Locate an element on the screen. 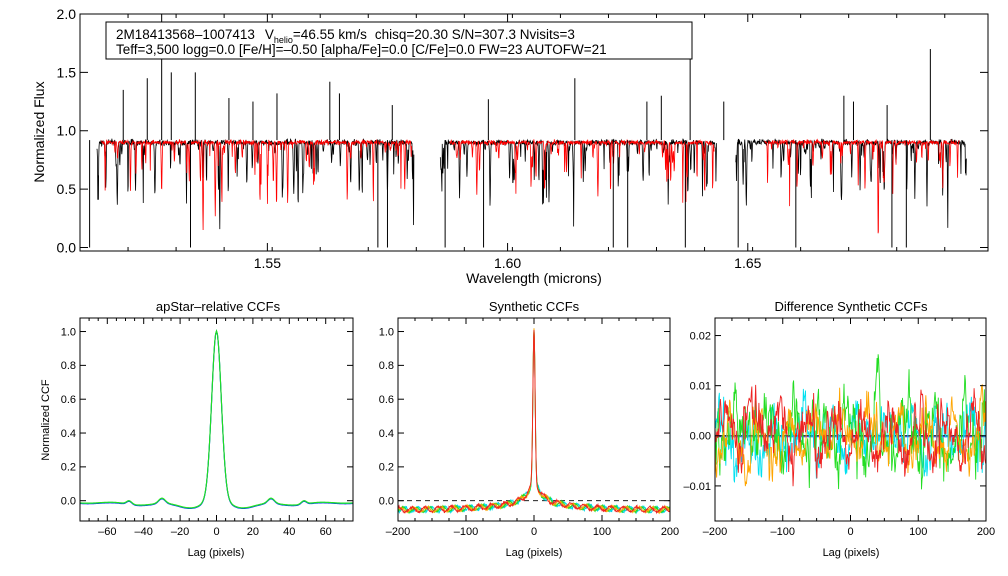 The height and width of the screenshot is (576, 1008). x-tick-label: 20 is located at coordinates (253, 532).